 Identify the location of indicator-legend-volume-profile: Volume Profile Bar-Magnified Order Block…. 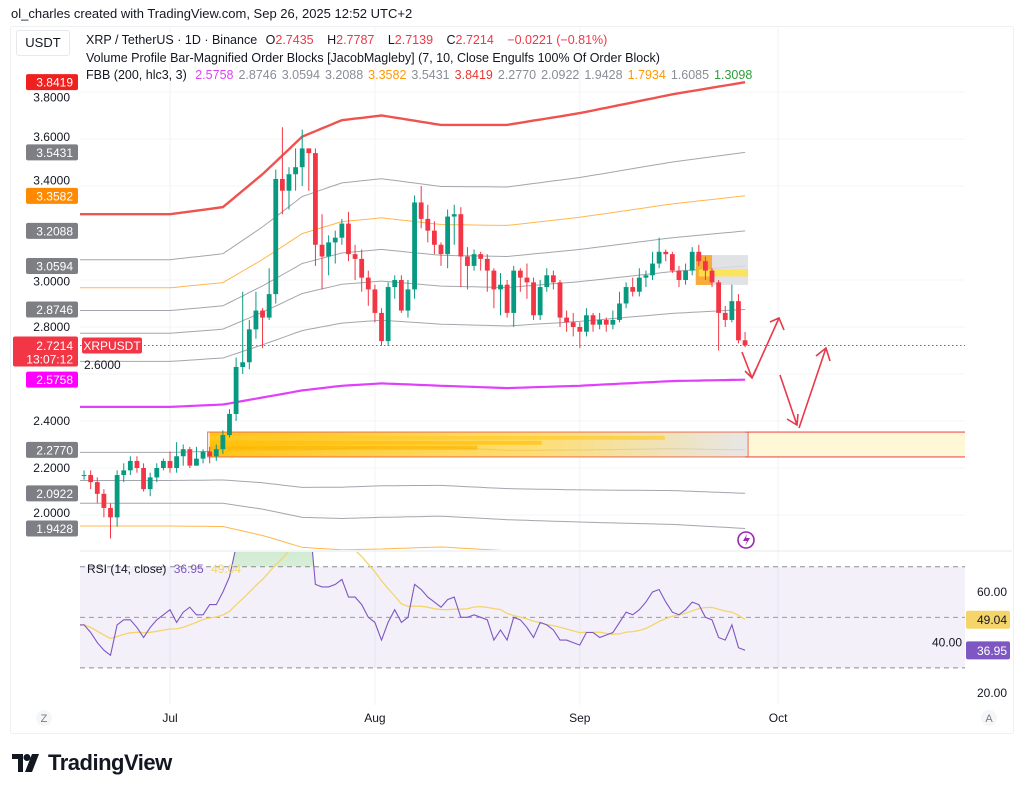
(373, 58).